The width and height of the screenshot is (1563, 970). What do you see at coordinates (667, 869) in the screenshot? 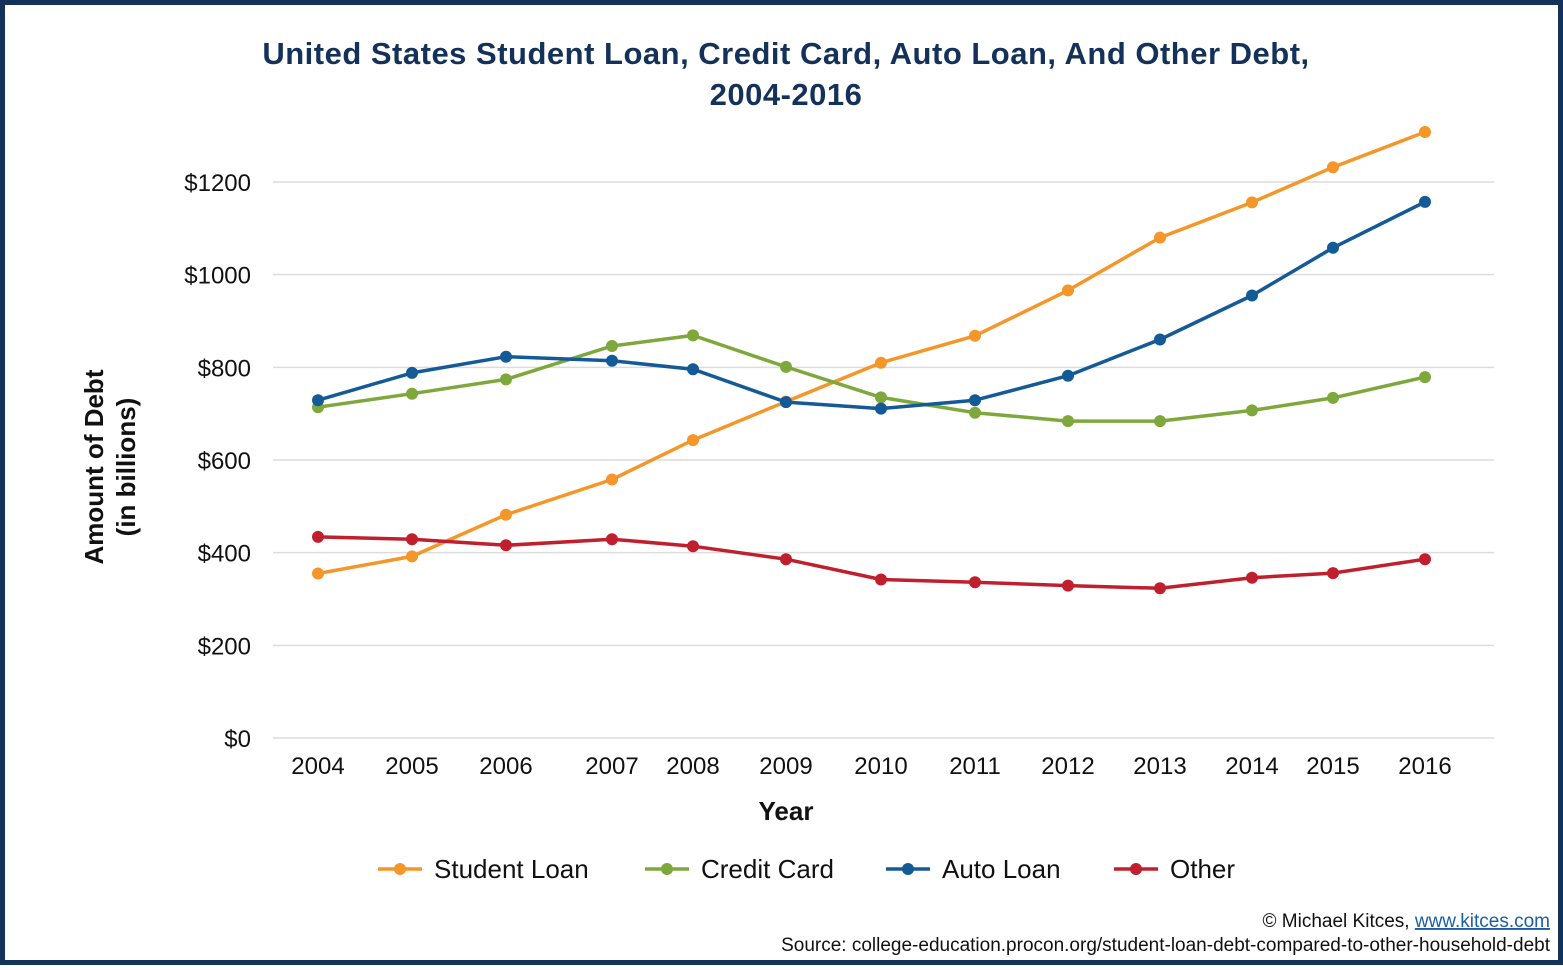
I see `legend-credit-card-marker` at bounding box center [667, 869].